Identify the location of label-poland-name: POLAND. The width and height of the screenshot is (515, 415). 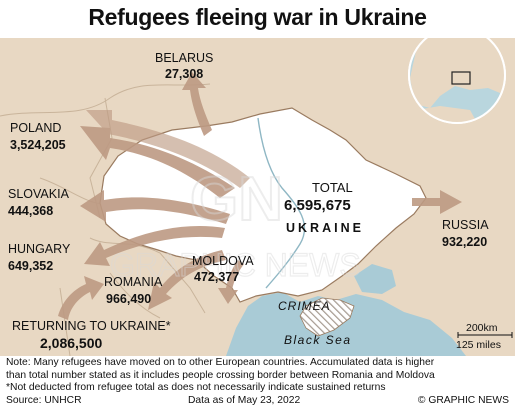
(35, 128).